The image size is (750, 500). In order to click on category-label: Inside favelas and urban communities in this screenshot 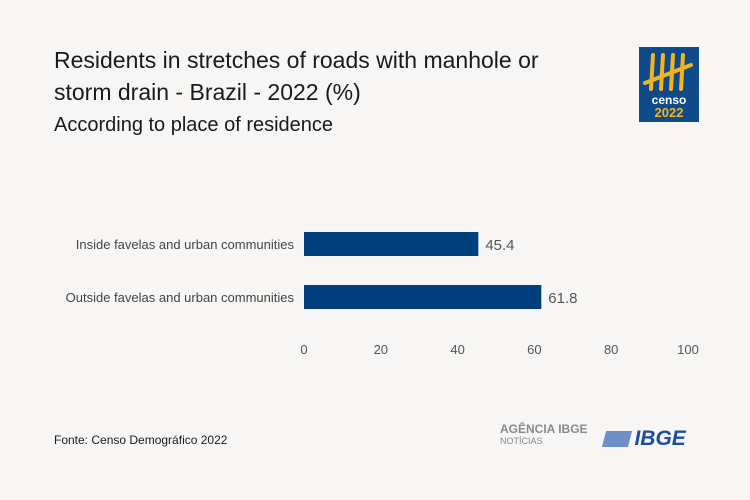, I will do `click(185, 244)`.